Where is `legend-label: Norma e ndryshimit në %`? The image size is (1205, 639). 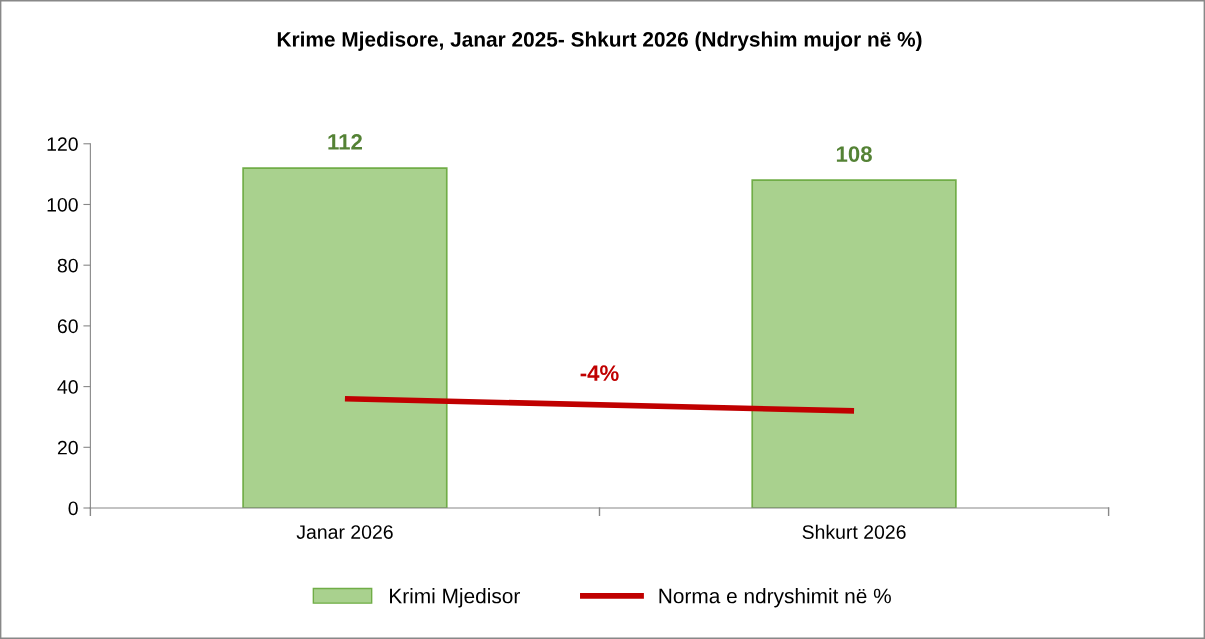
legend-label: Norma e ndryshimit në % is located at coordinates (775, 598).